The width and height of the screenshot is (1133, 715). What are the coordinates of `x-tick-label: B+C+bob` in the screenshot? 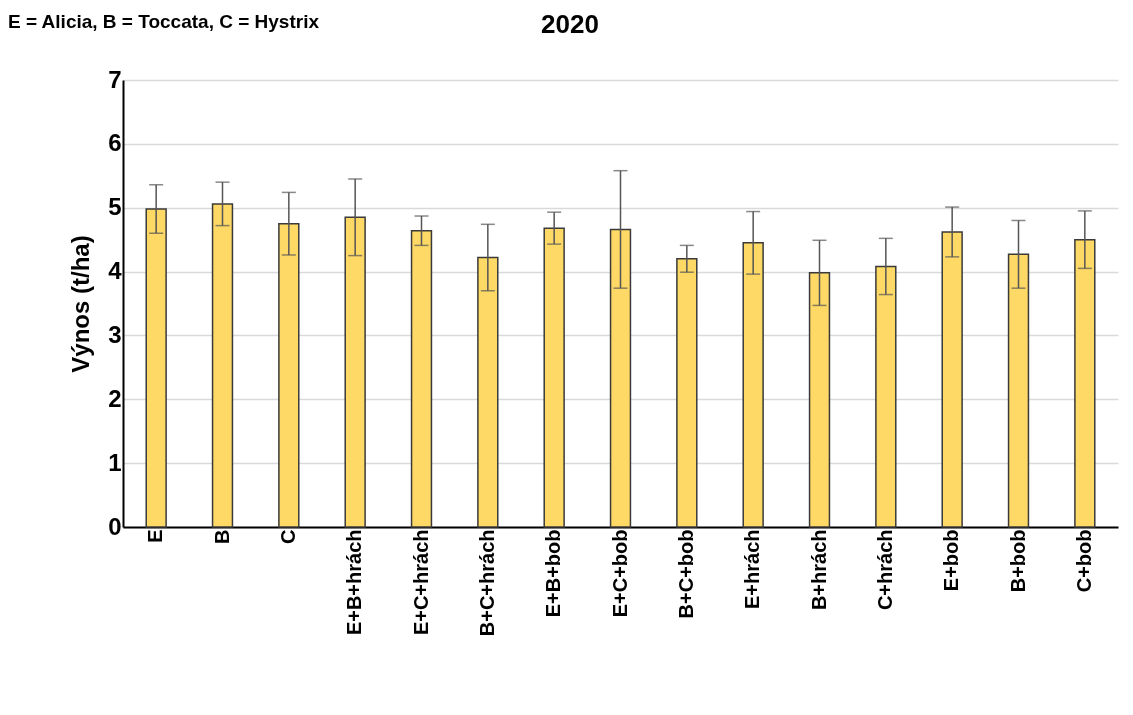 It's located at (685, 574).